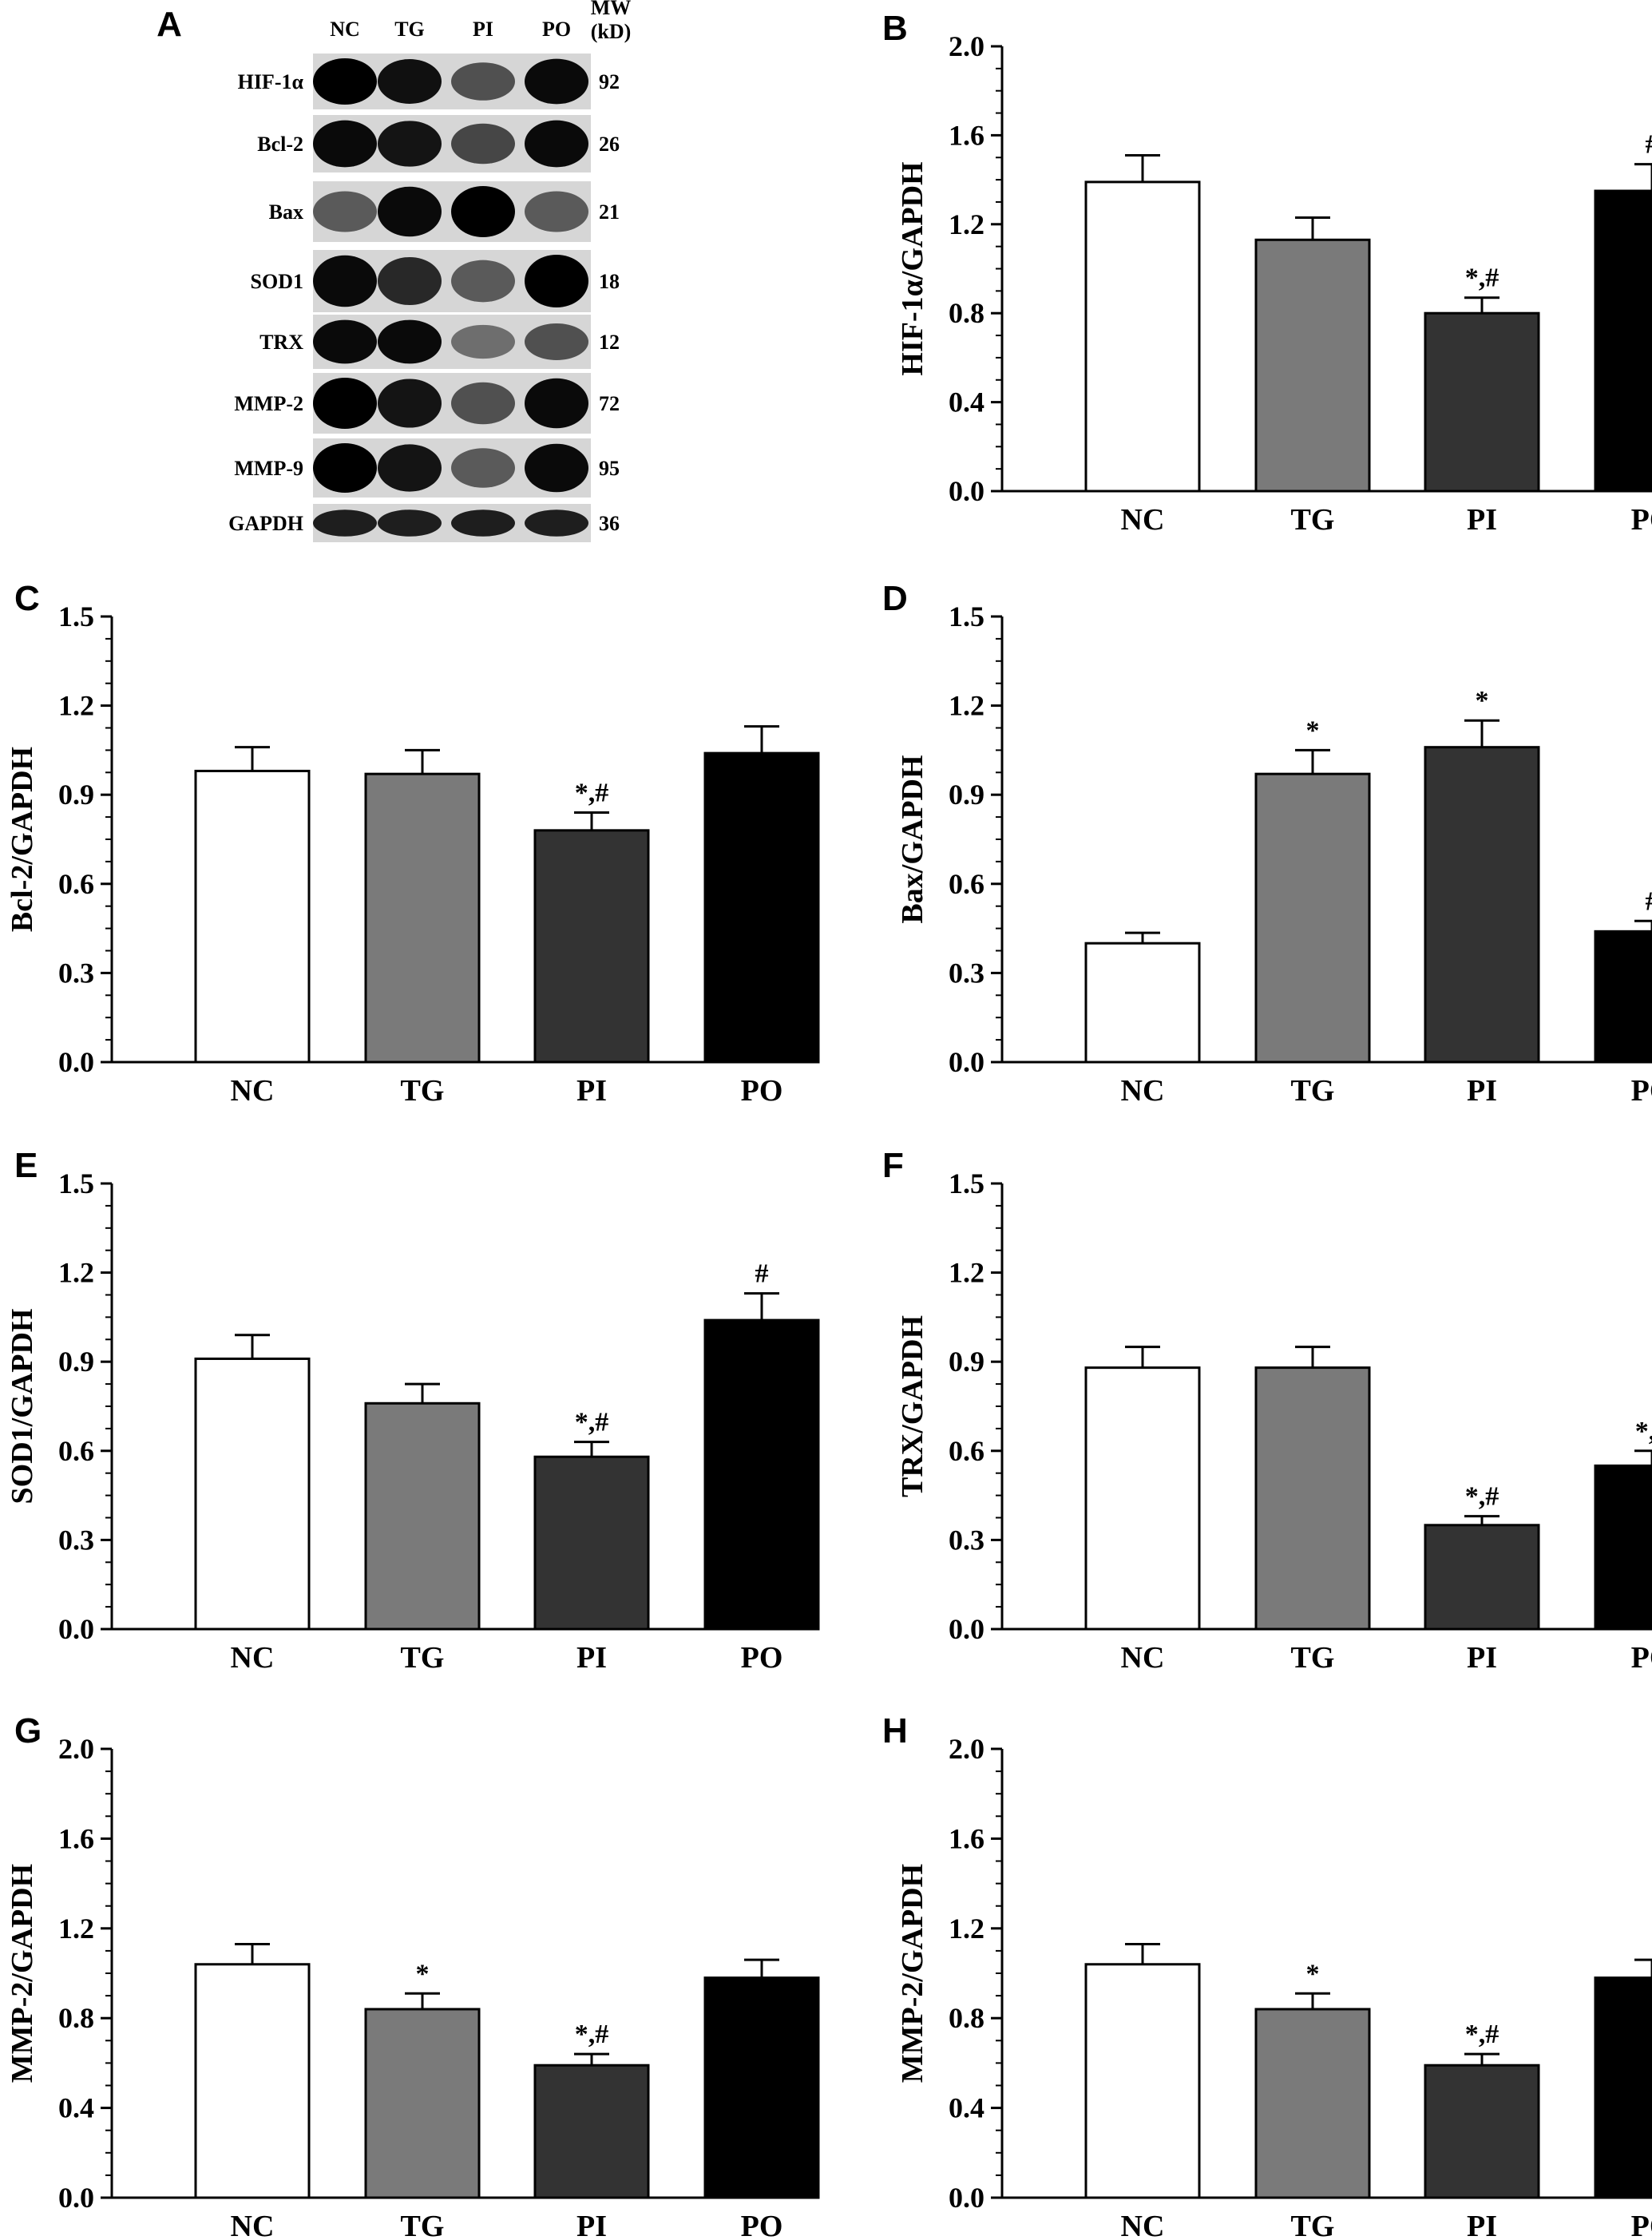 This screenshot has height=2240, width=1652. Describe the element at coordinates (22, 1407) in the screenshot. I see `y-axis-label: SOD1/GAPDH` at that location.